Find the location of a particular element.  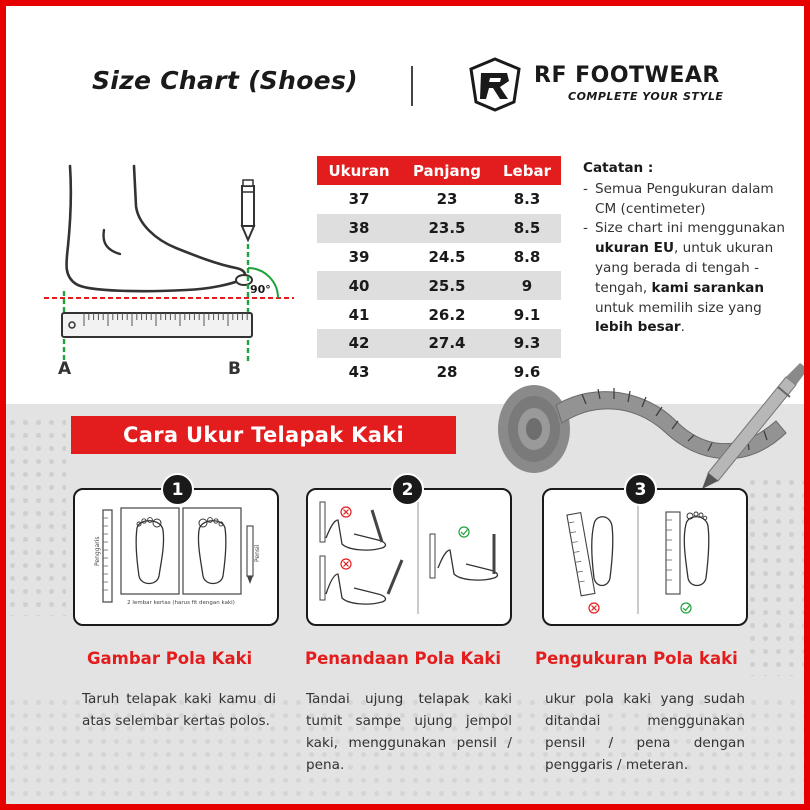

table-row: 42 27.4 9.3 is located at coordinates (439, 343).